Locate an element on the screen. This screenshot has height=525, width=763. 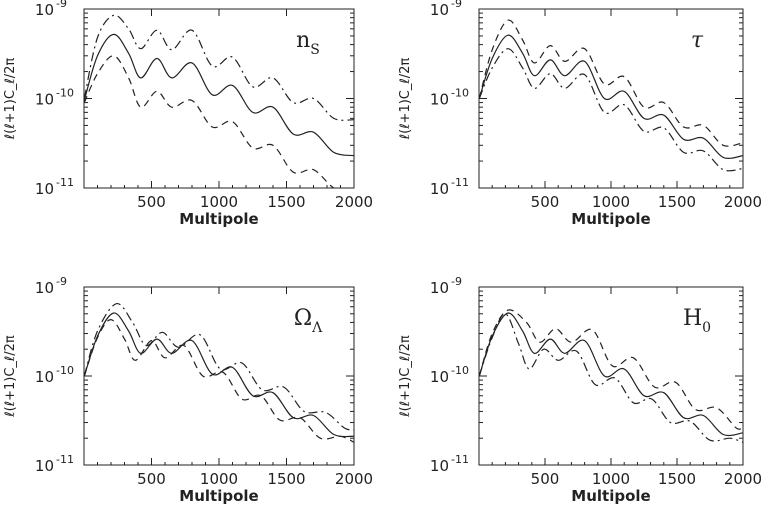
series-lower is located at coordinates (210, 121).